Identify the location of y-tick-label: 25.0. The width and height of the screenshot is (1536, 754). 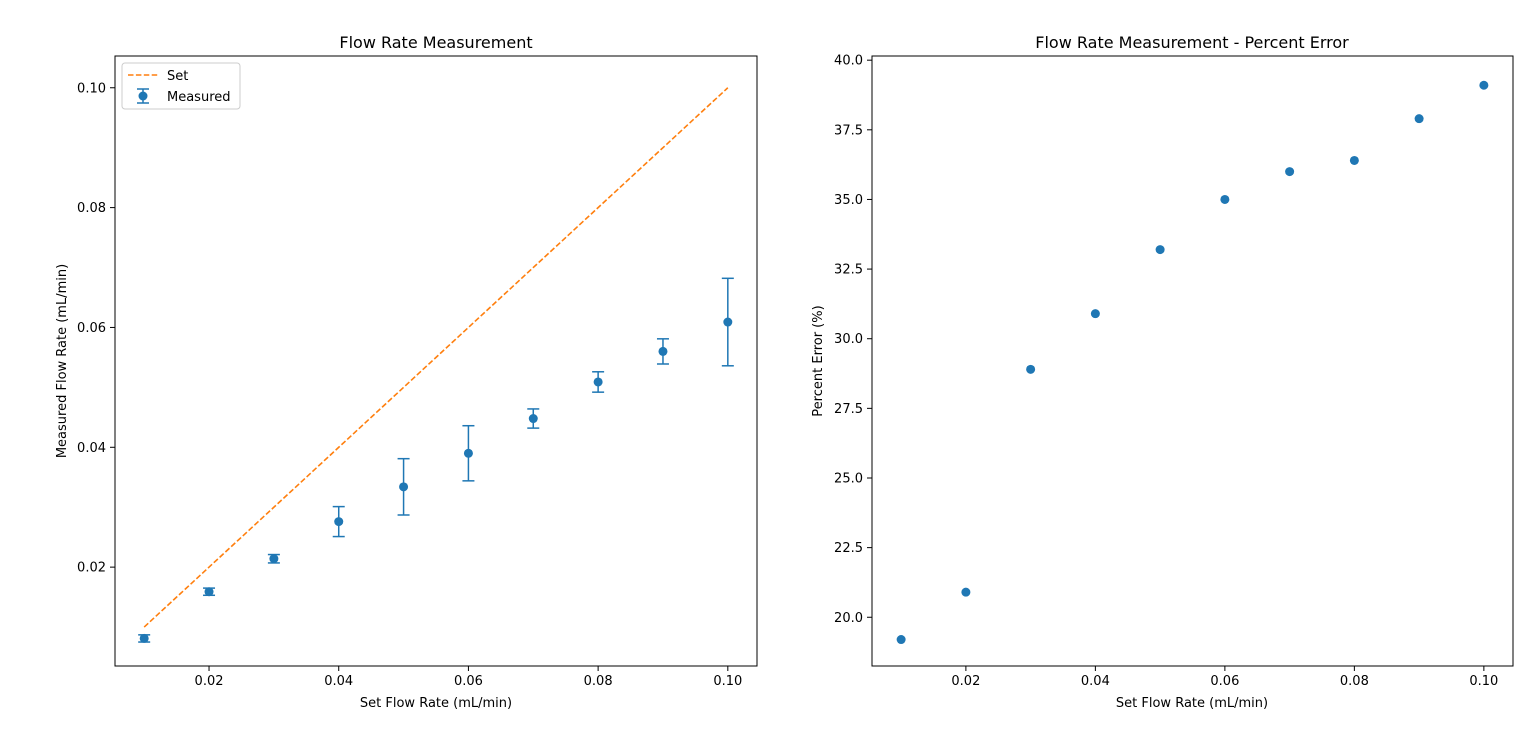
(848, 478).